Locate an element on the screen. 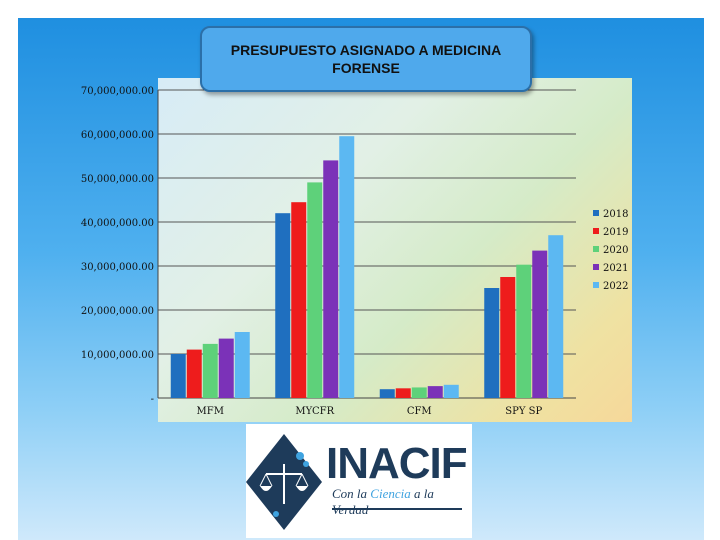  logo-tagline: Con la Ciencia a la Verdad is located at coordinates (402, 502).